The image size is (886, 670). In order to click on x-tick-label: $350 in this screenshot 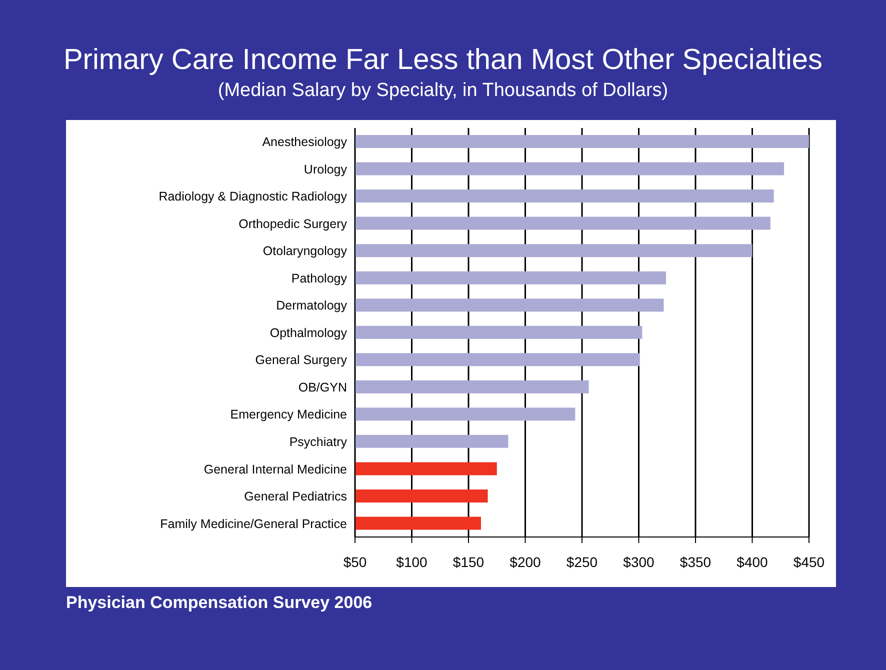, I will do `click(696, 562)`.